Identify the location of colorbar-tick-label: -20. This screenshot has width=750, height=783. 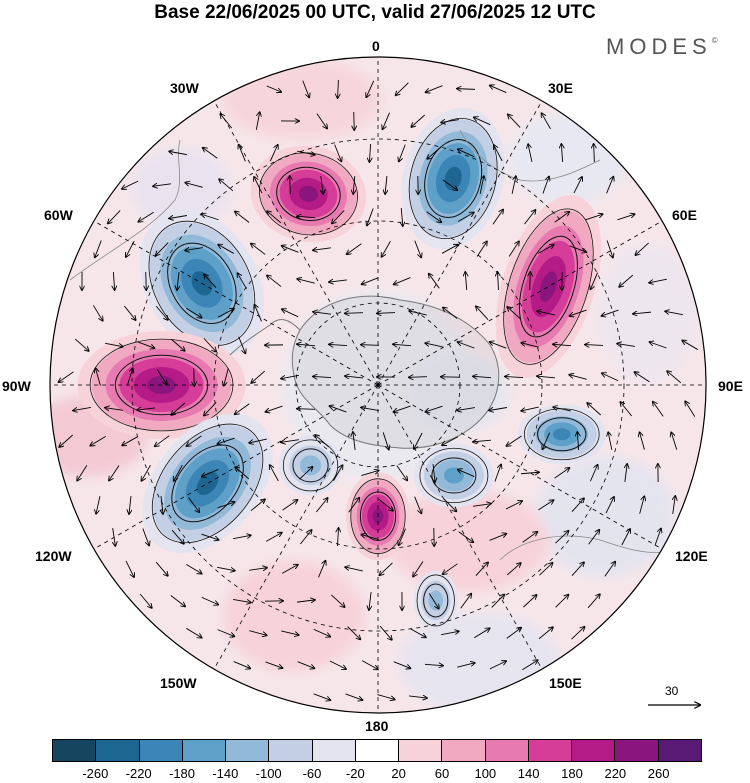
(355, 773).